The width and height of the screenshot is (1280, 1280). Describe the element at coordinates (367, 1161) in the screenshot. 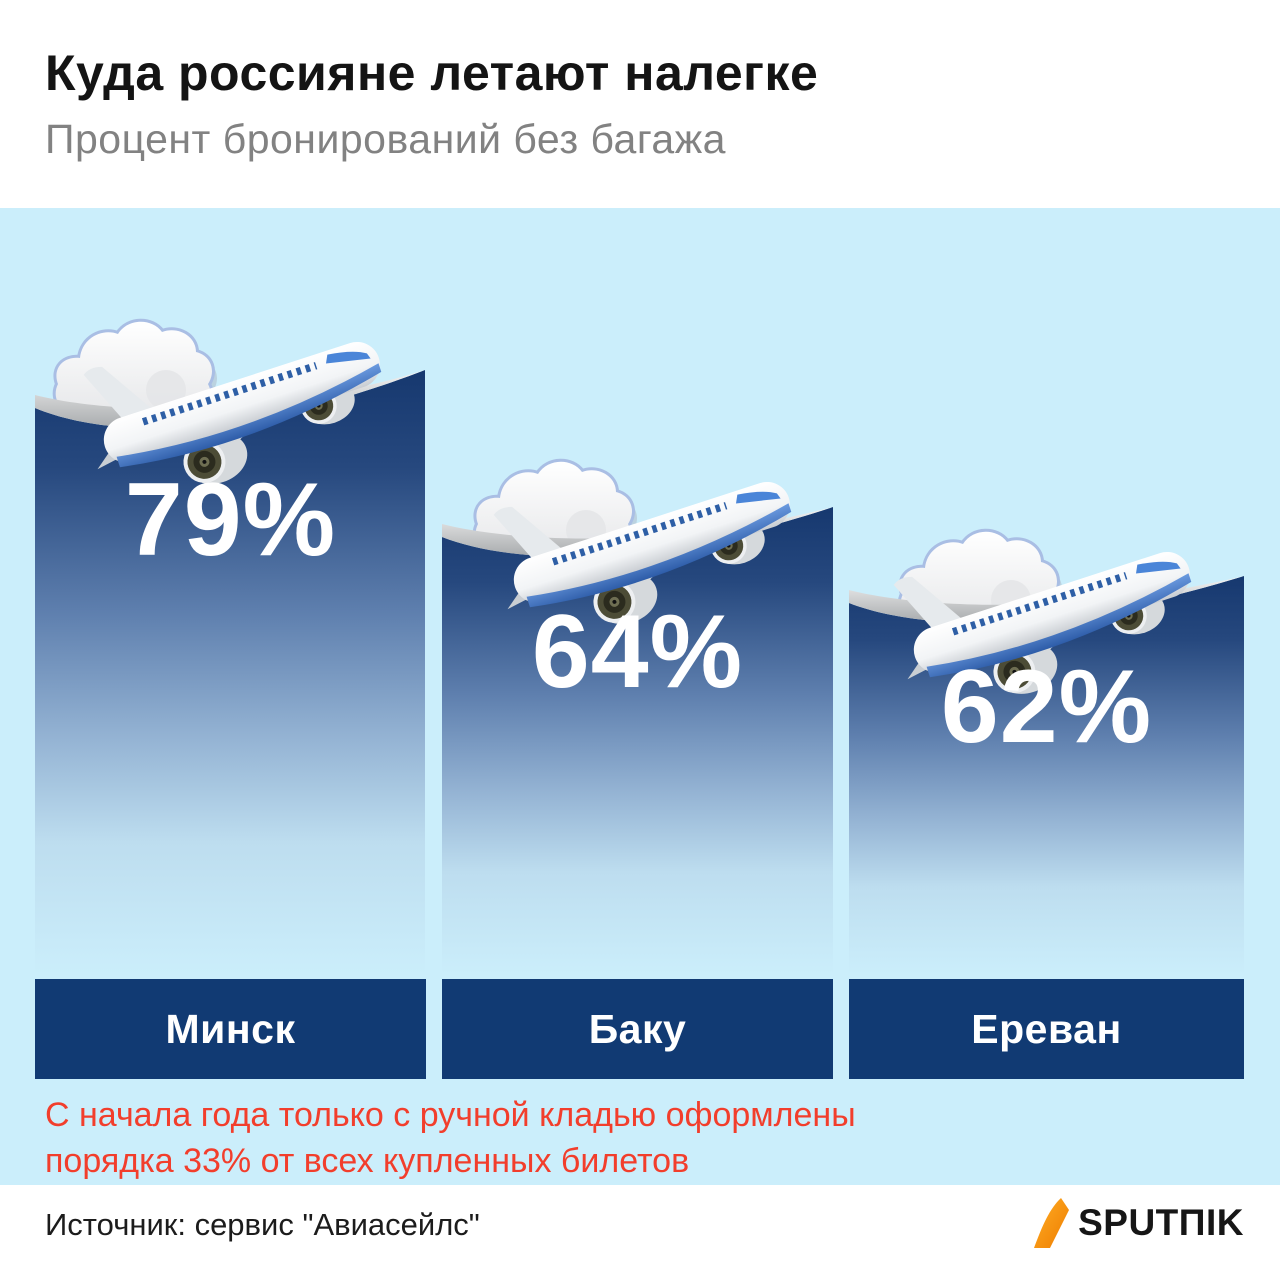

I see `annotation-line-2: порядка 33% от всех купленных билетов` at that location.